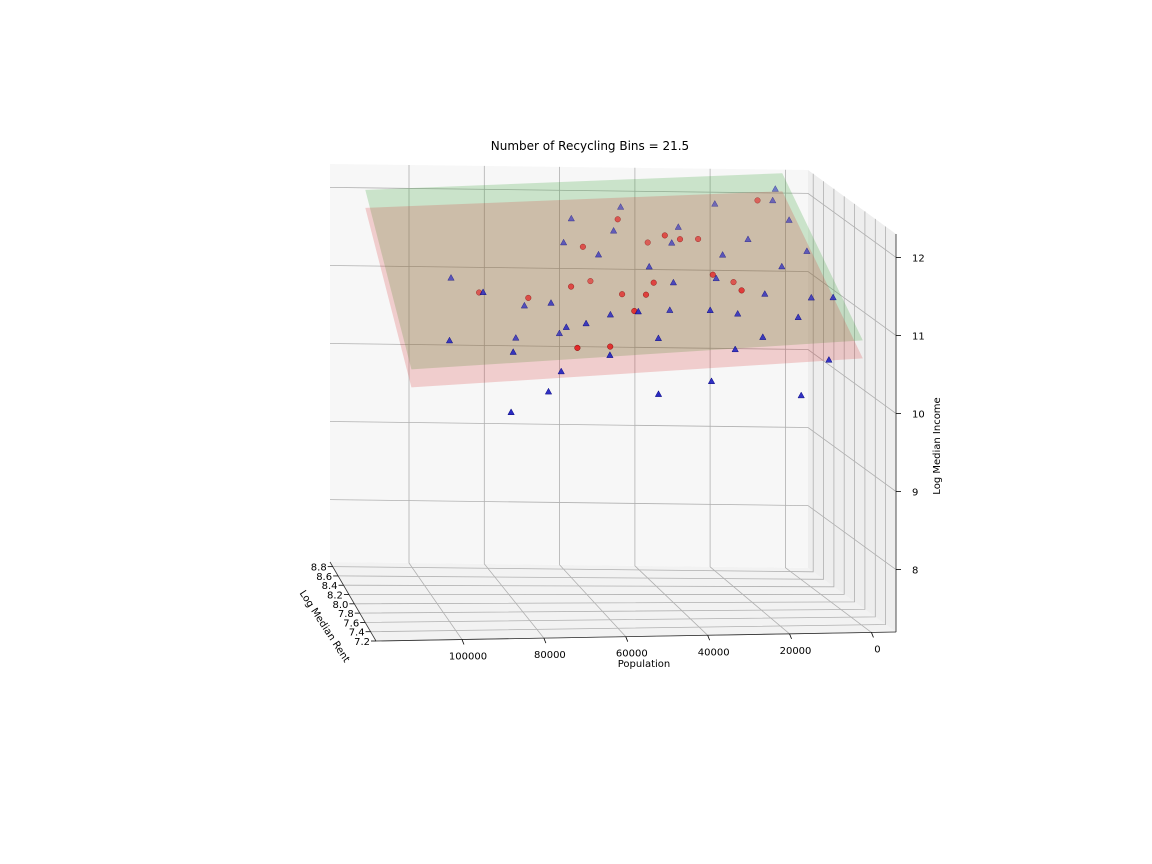 The image size is (1152, 864). What do you see at coordinates (665, 647) in the screenshot?
I see `x-axis-ticks: 100000 80000 60000 40000 20000 0` at bounding box center [665, 647].